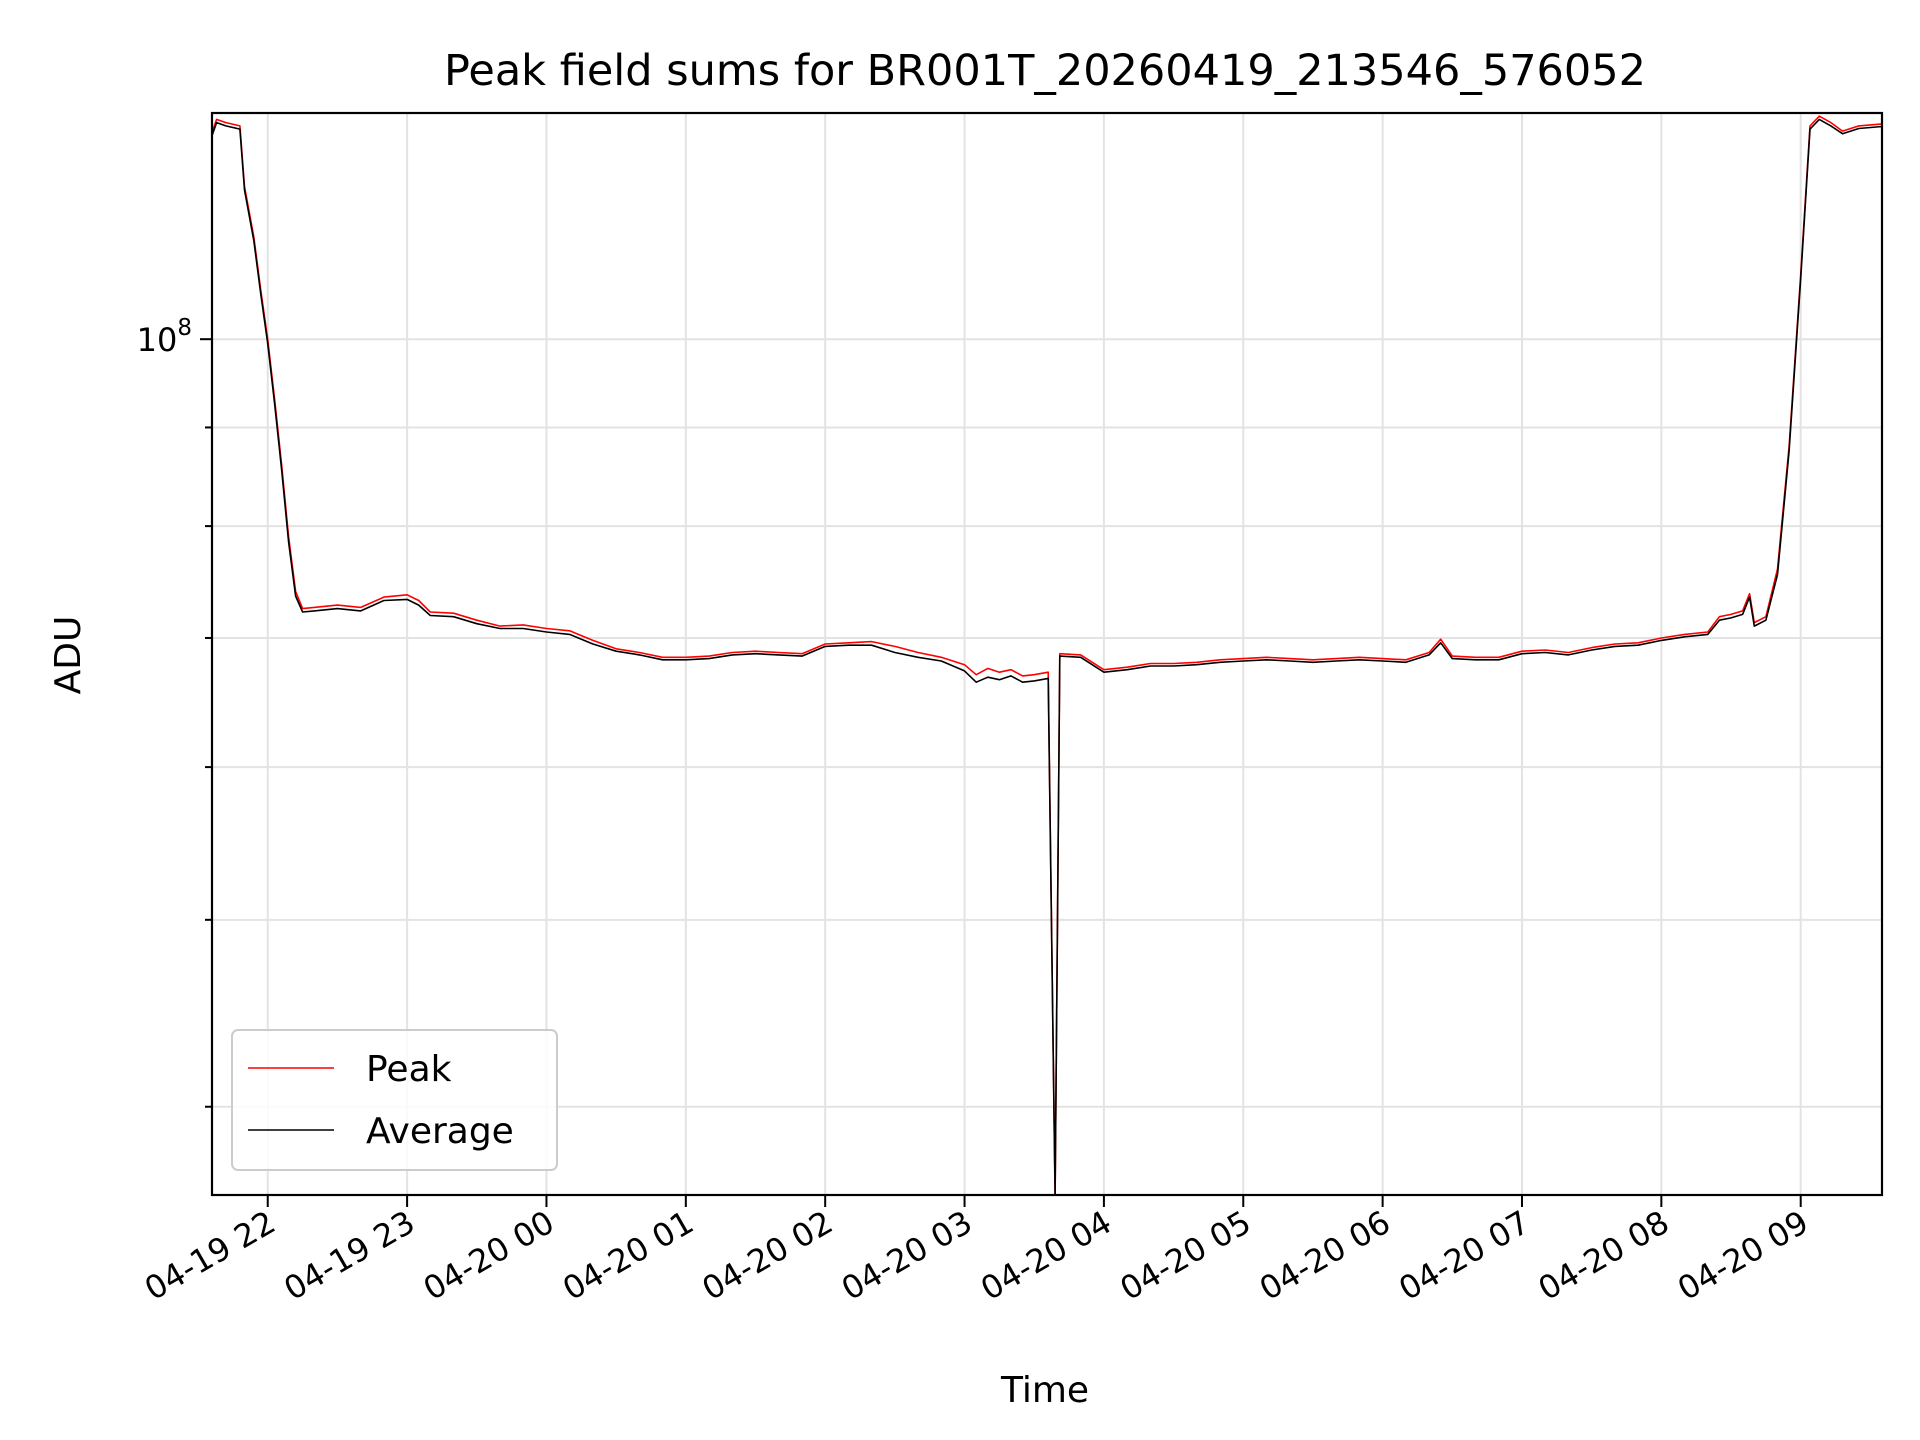 The width and height of the screenshot is (1920, 1440). I want to click on y-tick-label-exponent: 8, so click(184, 328).